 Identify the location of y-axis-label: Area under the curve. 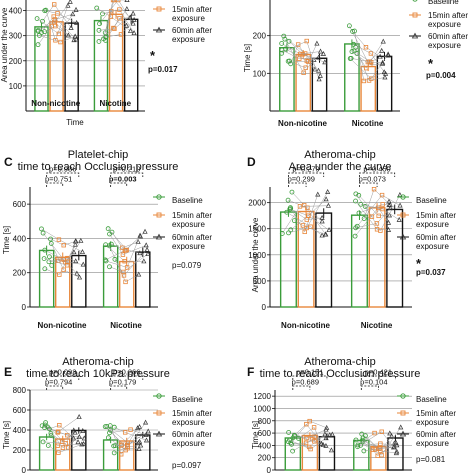
(255, 254).